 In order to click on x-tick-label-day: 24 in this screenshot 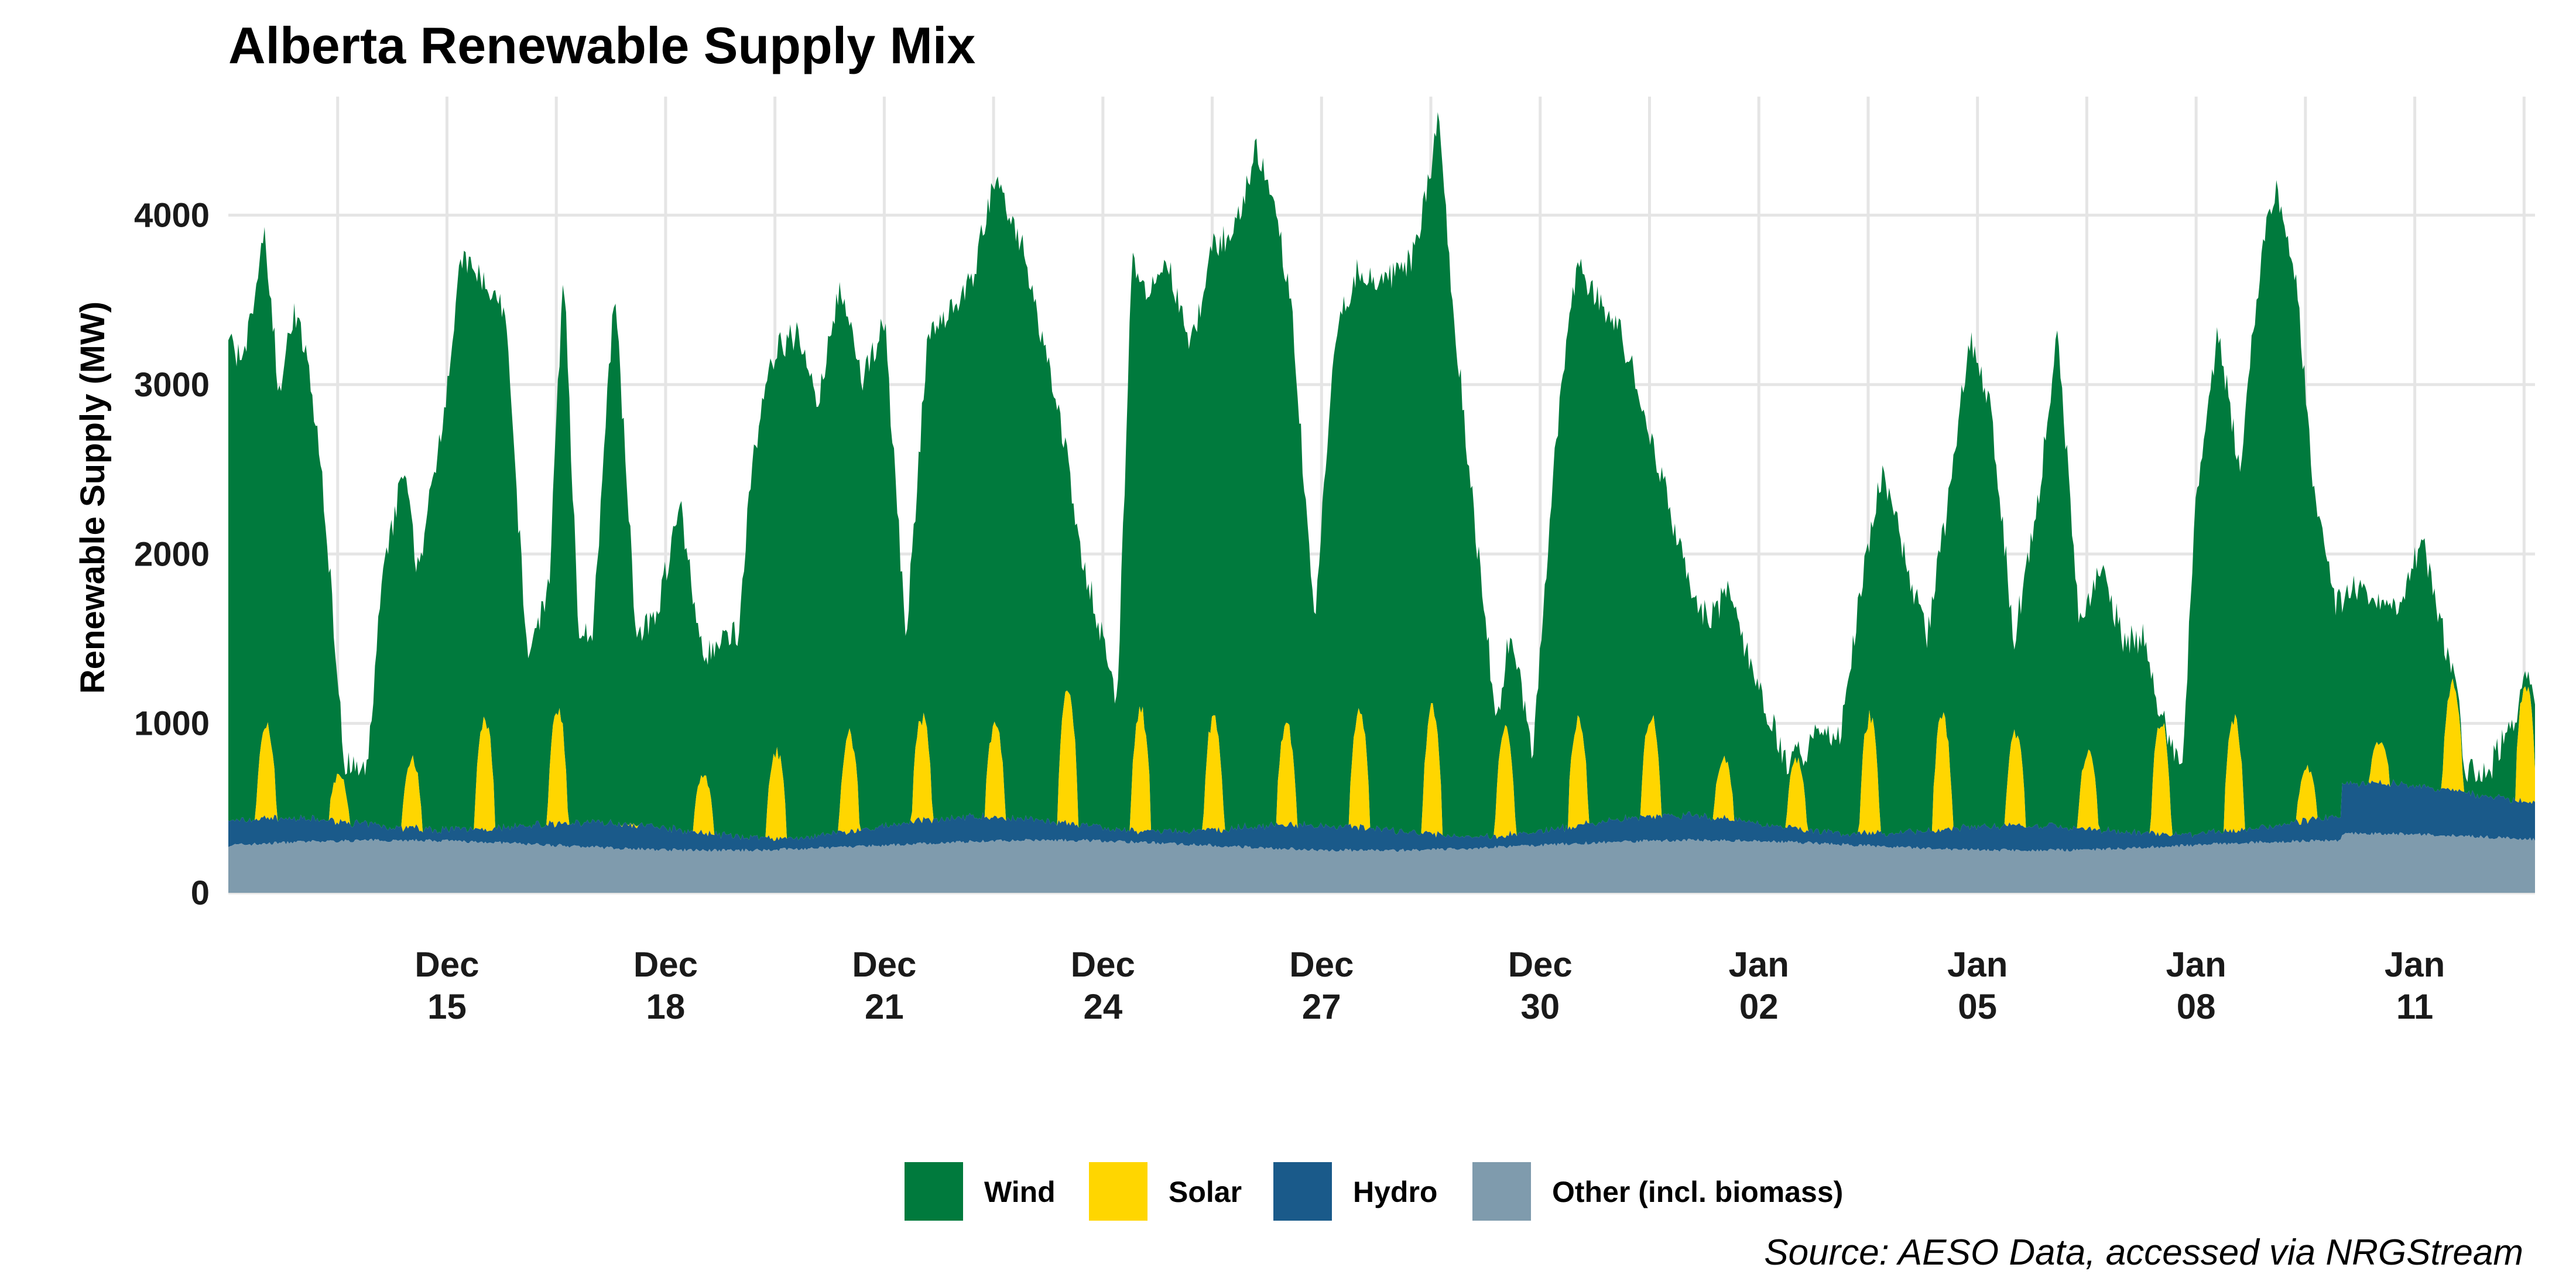, I will do `click(1102, 1006)`.